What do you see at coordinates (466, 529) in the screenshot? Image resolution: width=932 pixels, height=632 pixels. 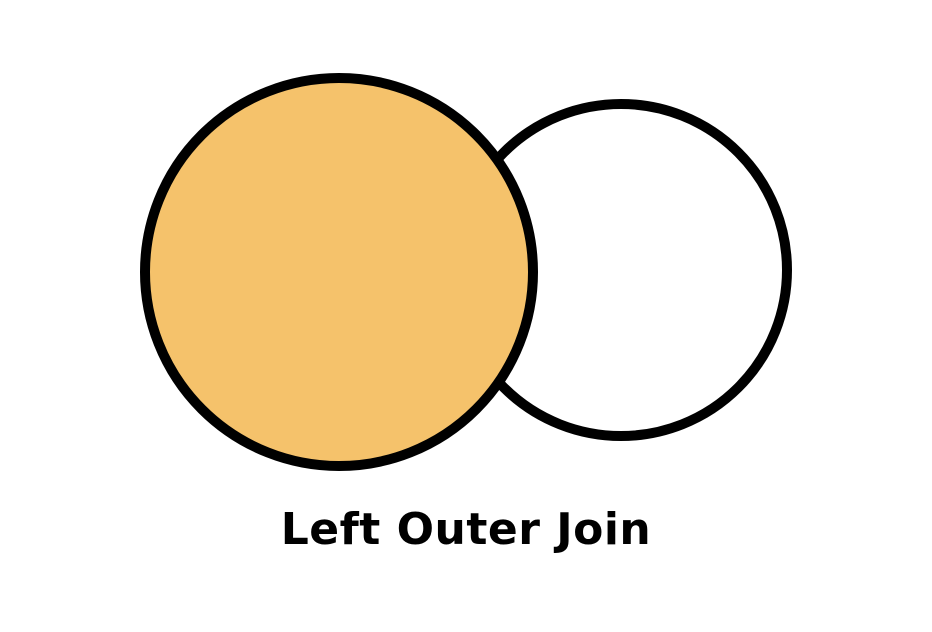 I see `diagram-caption: Left Outer Join` at bounding box center [466, 529].